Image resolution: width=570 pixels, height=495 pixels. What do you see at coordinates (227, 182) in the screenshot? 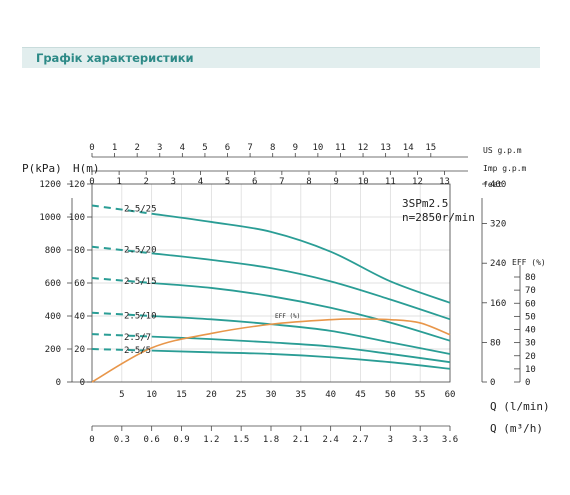
I see `imp-gpm-tick-label: 5` at bounding box center [227, 182].